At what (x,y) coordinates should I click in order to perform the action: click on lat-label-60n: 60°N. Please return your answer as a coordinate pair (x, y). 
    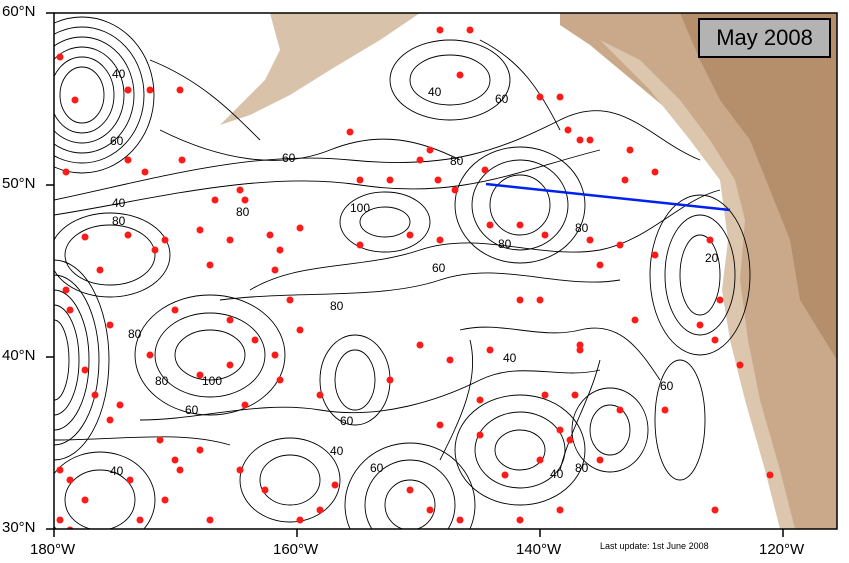
    Looking at the image, I should click on (19, 11).